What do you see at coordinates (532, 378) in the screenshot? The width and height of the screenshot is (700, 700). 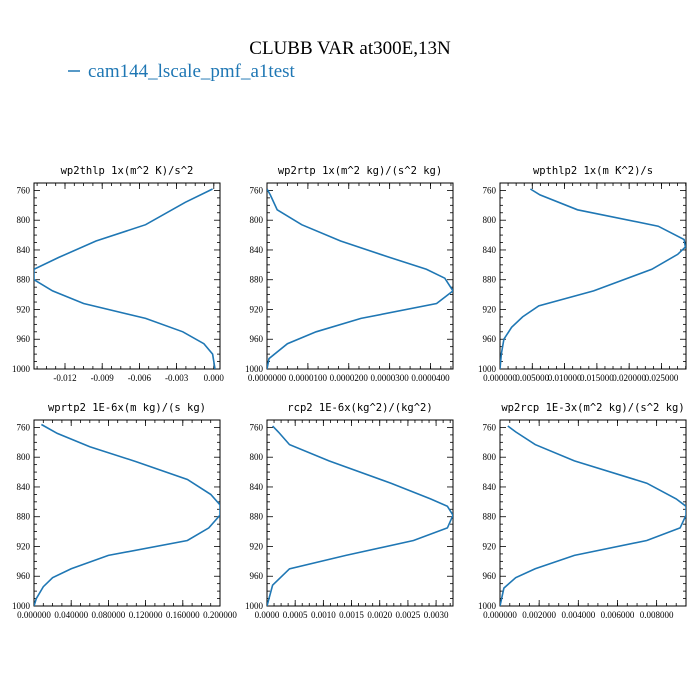 I see `x-tick-label: 0.005000` at bounding box center [532, 378].